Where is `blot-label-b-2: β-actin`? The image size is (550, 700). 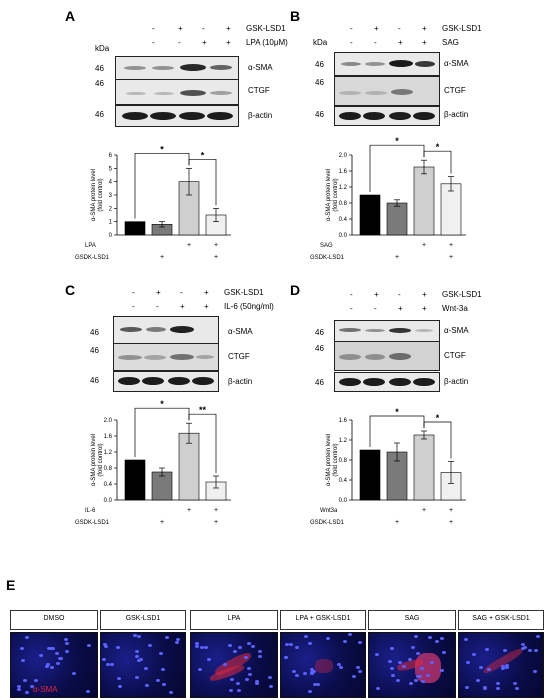 blot-label-b-2: β-actin is located at coordinates (456, 114).